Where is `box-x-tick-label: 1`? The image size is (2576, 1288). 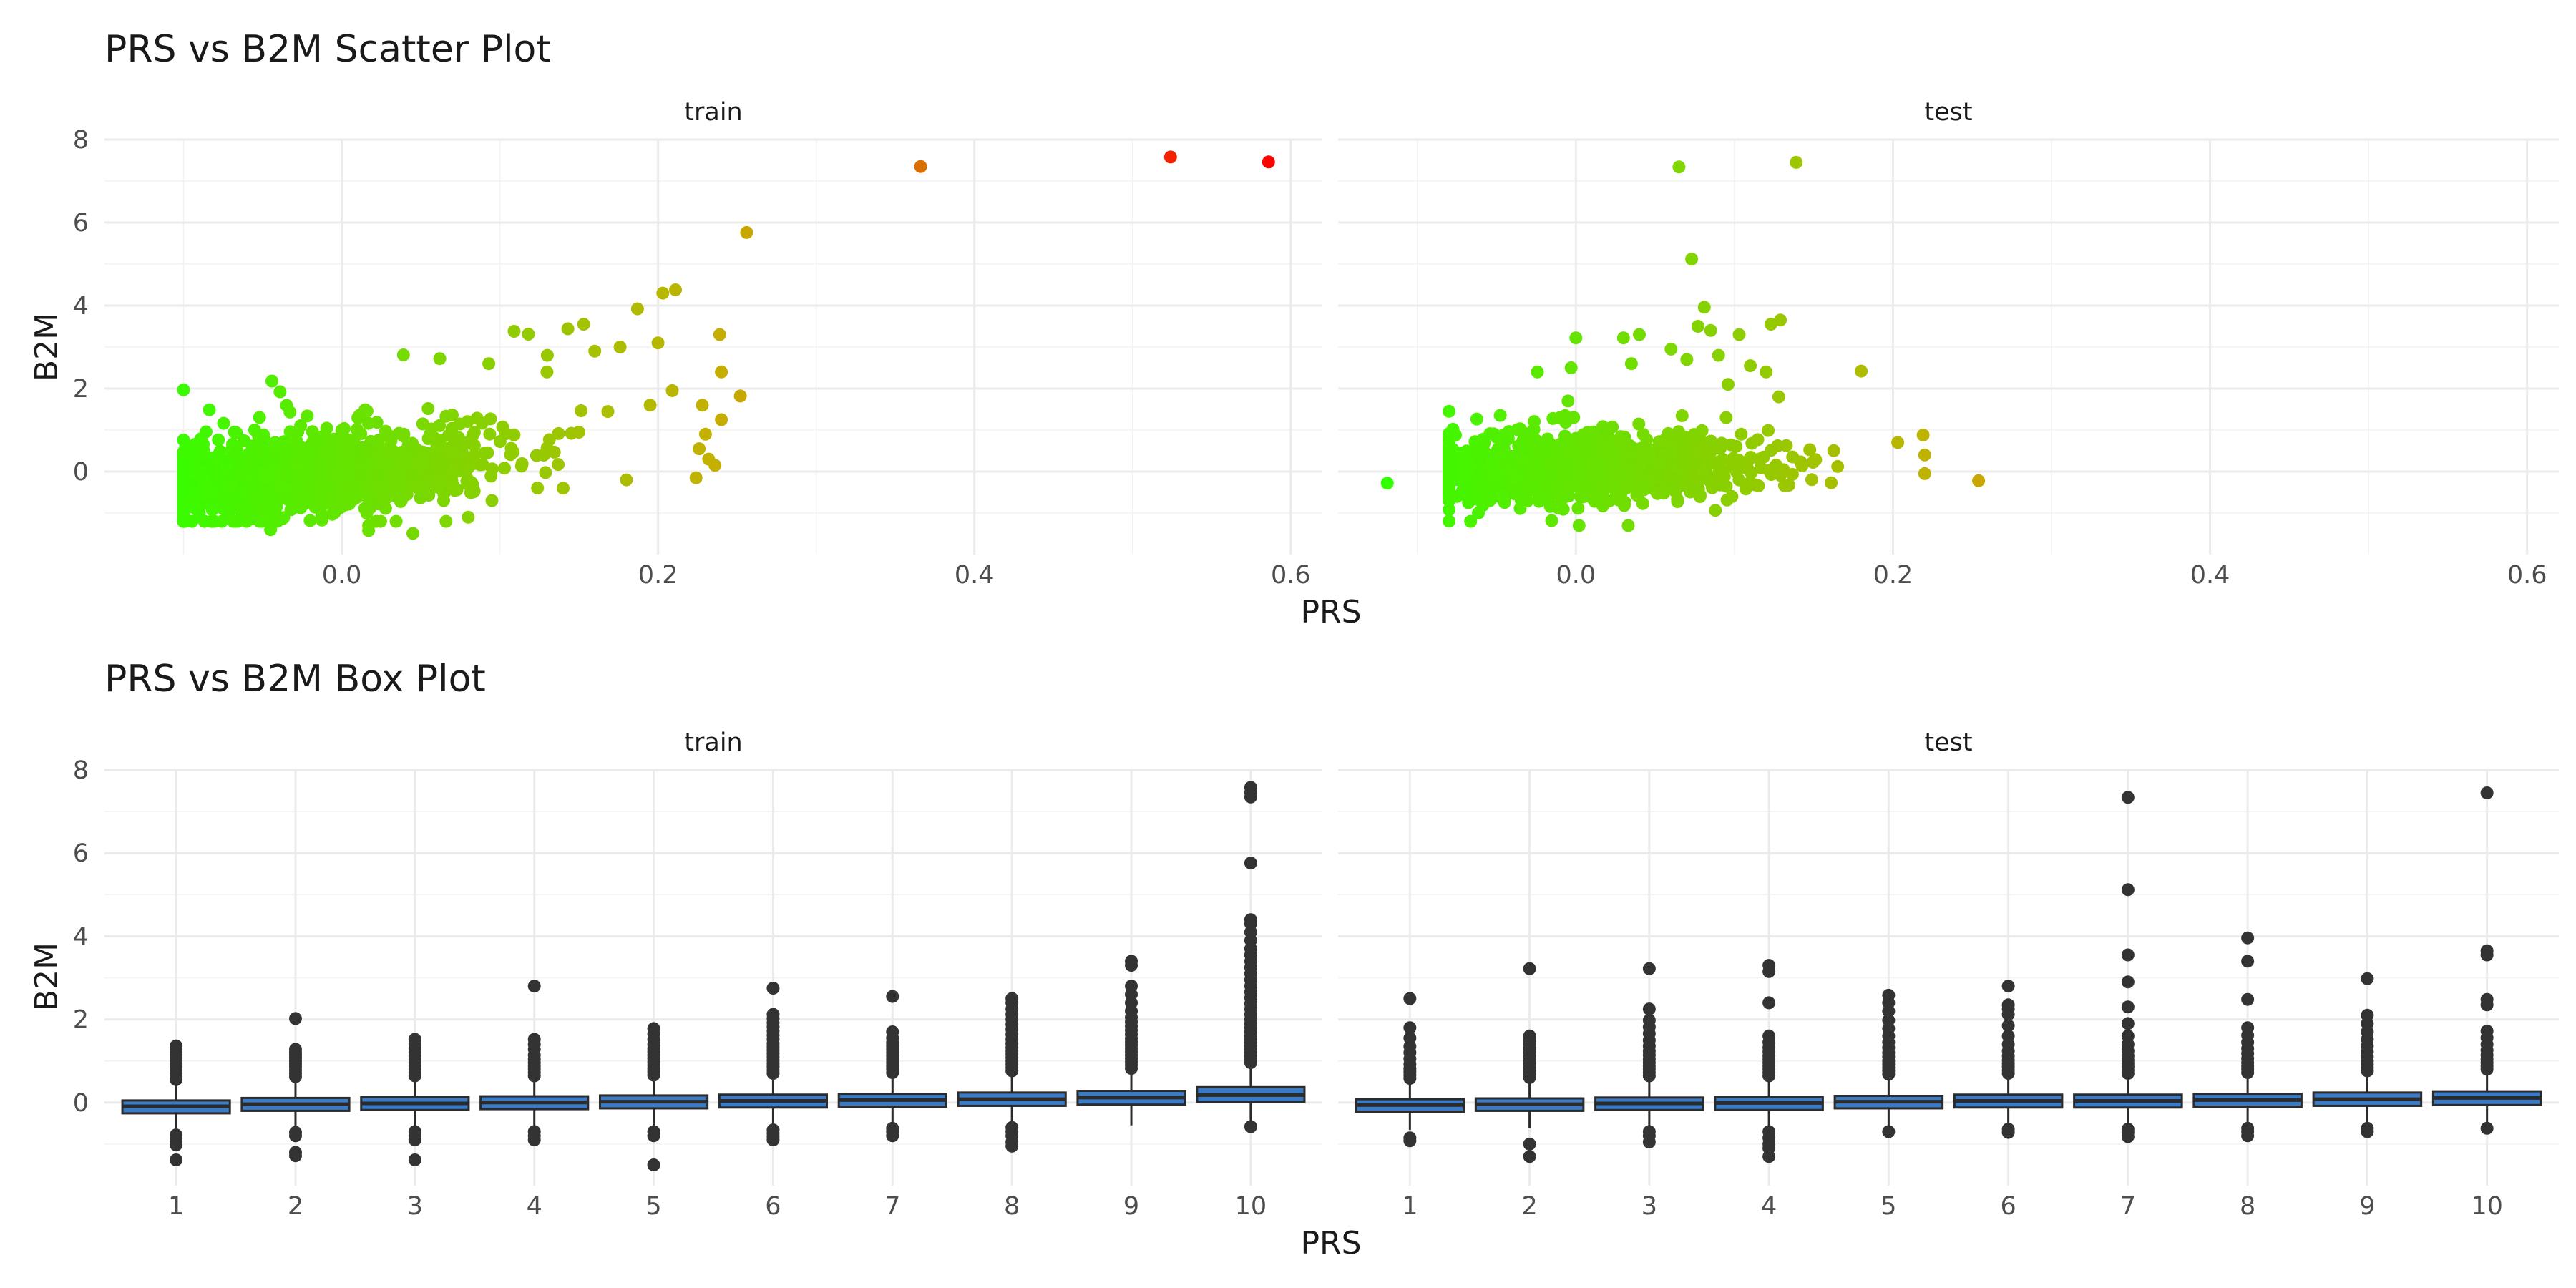 box-x-tick-label: 1 is located at coordinates (1410, 1206).